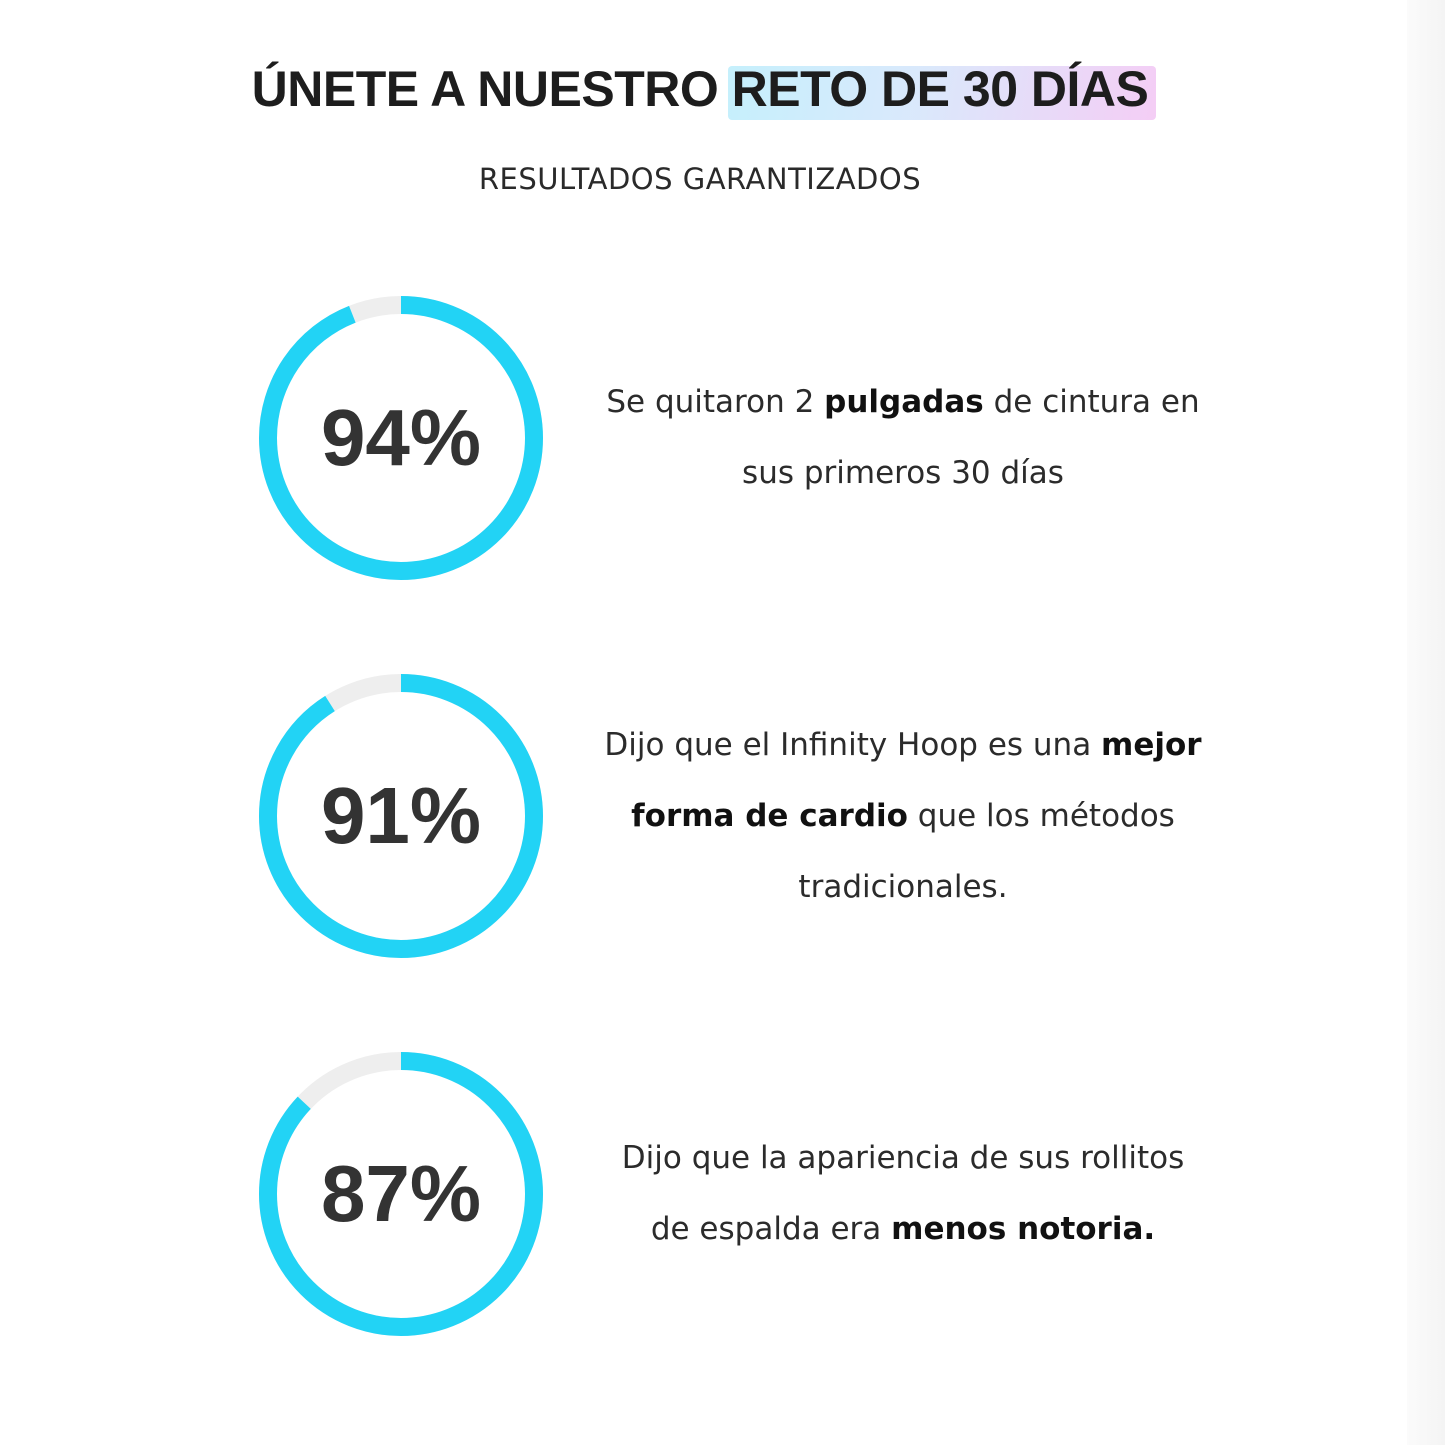  Describe the element at coordinates (971, 437) in the screenshot. I see `stat-description-segment: de cintura en sus primeros 30 días` at that location.